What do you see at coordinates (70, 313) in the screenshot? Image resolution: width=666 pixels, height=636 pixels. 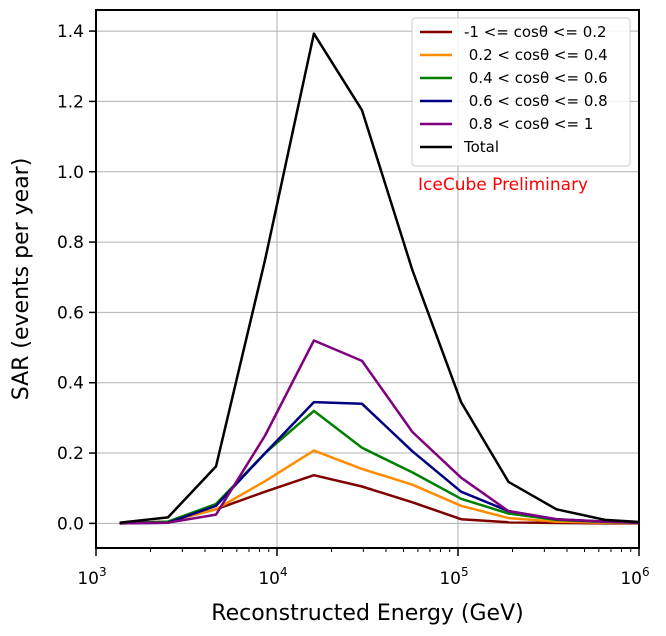 I see `y-tick-label: 0.6` at bounding box center [70, 313].